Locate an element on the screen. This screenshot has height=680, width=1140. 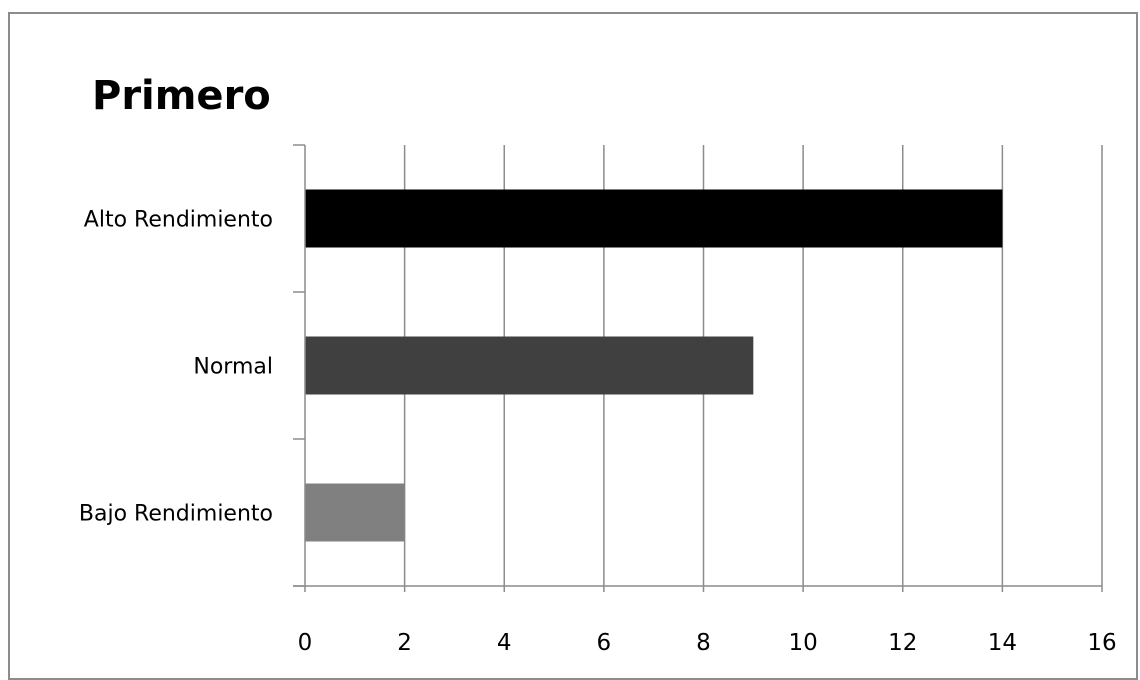
x-tick-label-10: 10 is located at coordinates (802, 643).